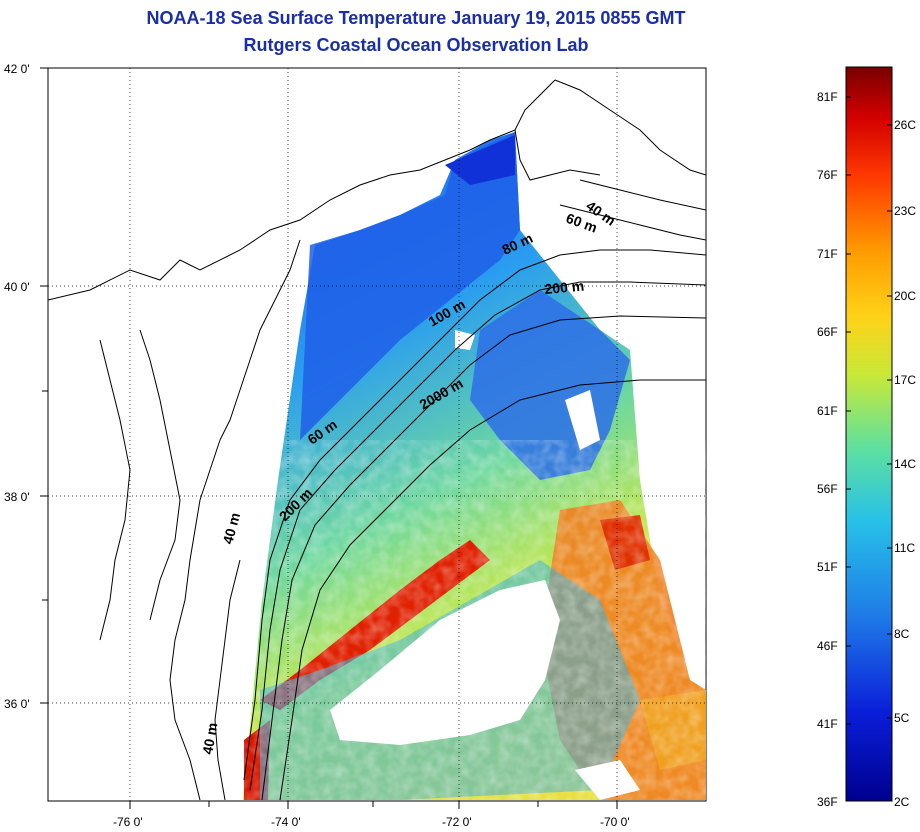 The height and width of the screenshot is (832, 920). I want to click on colorbar-f-label: 66F, so click(827, 332).